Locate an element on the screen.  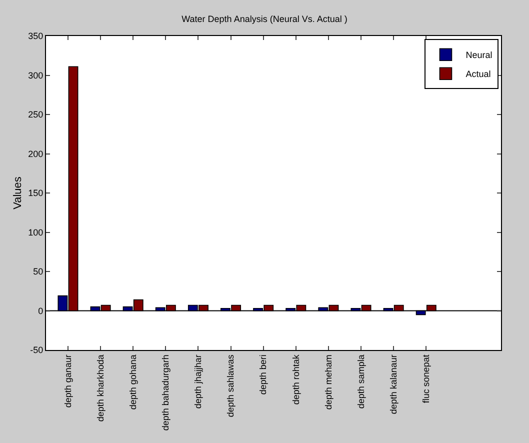
x-tick-label: depth bahadurgarh is located at coordinates (165, 392).